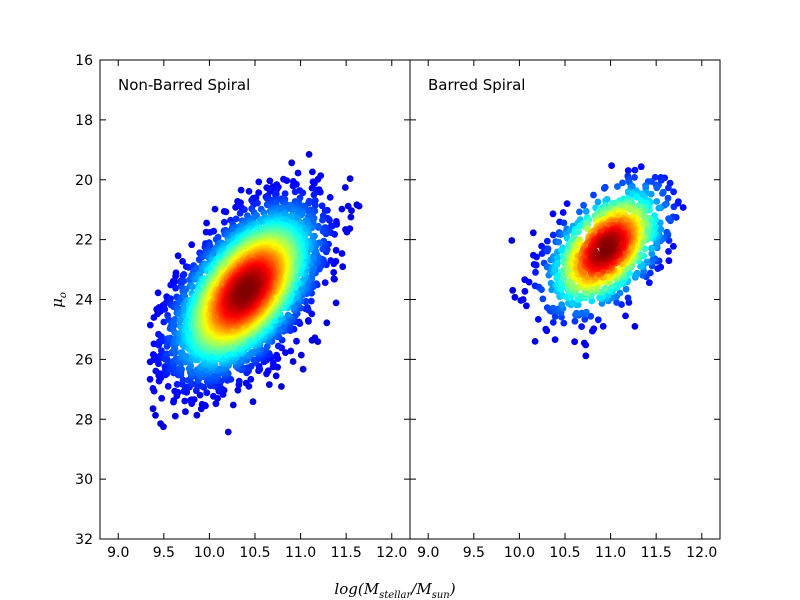  What do you see at coordinates (597, 261) in the screenshot?
I see `scatter-points-right` at bounding box center [597, 261].